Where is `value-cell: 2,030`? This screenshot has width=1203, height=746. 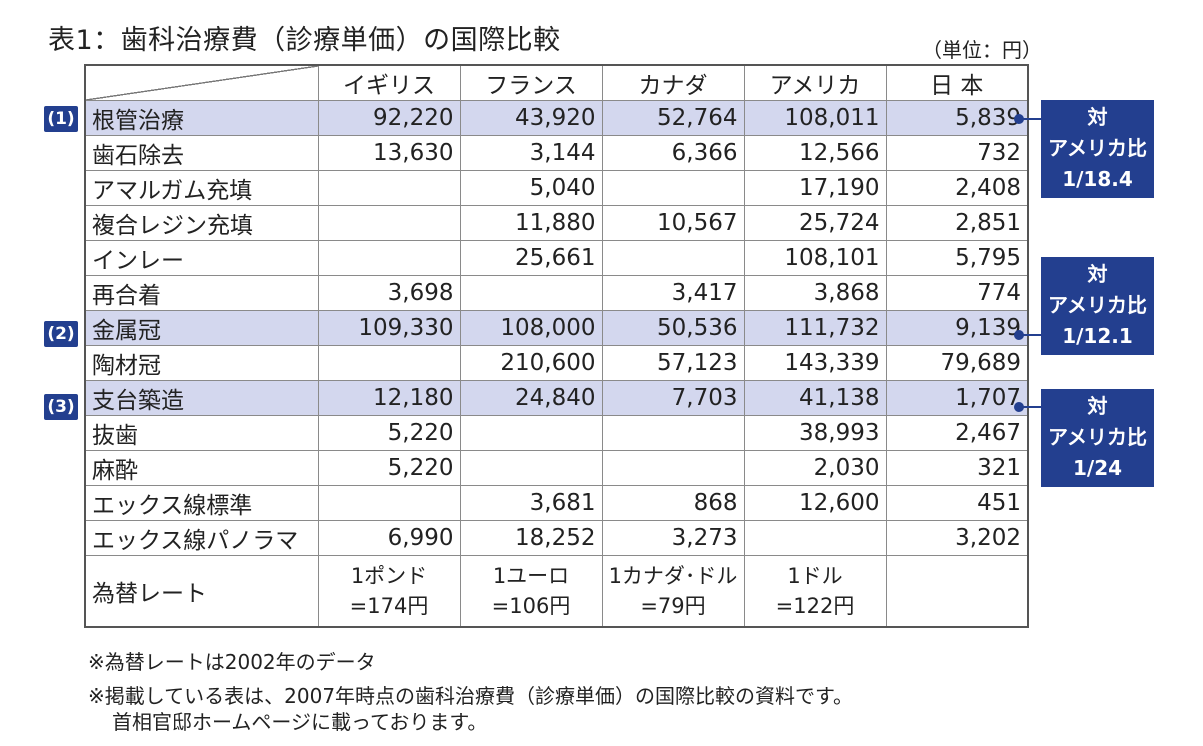
value-cell: 2,030 is located at coordinates (815, 468).